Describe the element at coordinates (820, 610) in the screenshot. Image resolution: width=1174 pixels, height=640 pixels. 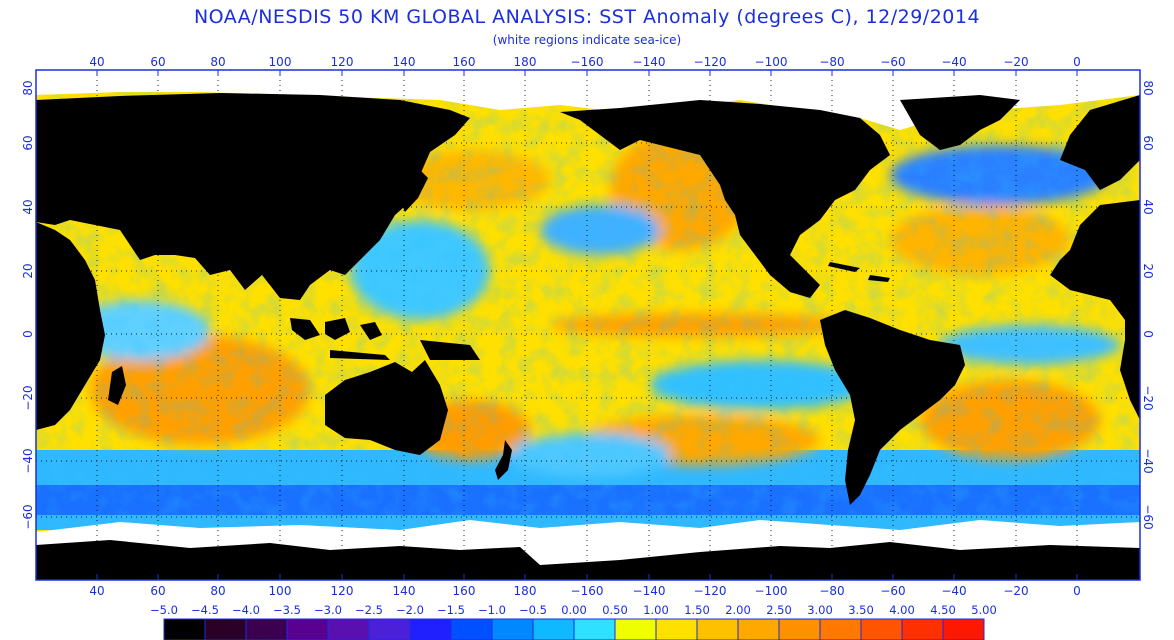
I see `colorbar-label: 3.00` at that location.